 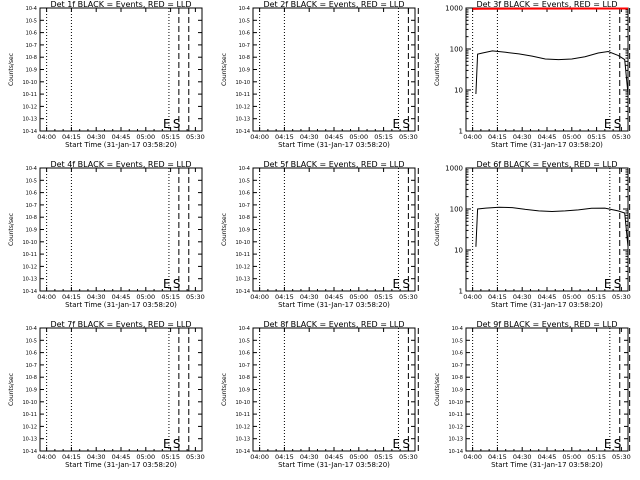 What do you see at coordinates (457, 341) in the screenshot?
I see `y-tick-label: 10-5` at bounding box center [457, 341].